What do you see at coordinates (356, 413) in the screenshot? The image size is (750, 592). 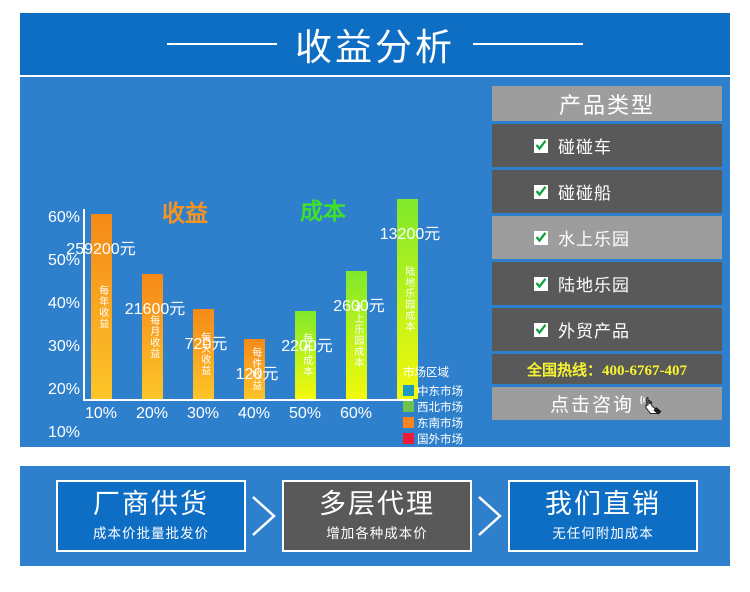 I see `x-tick-label: 60%` at bounding box center [356, 413].